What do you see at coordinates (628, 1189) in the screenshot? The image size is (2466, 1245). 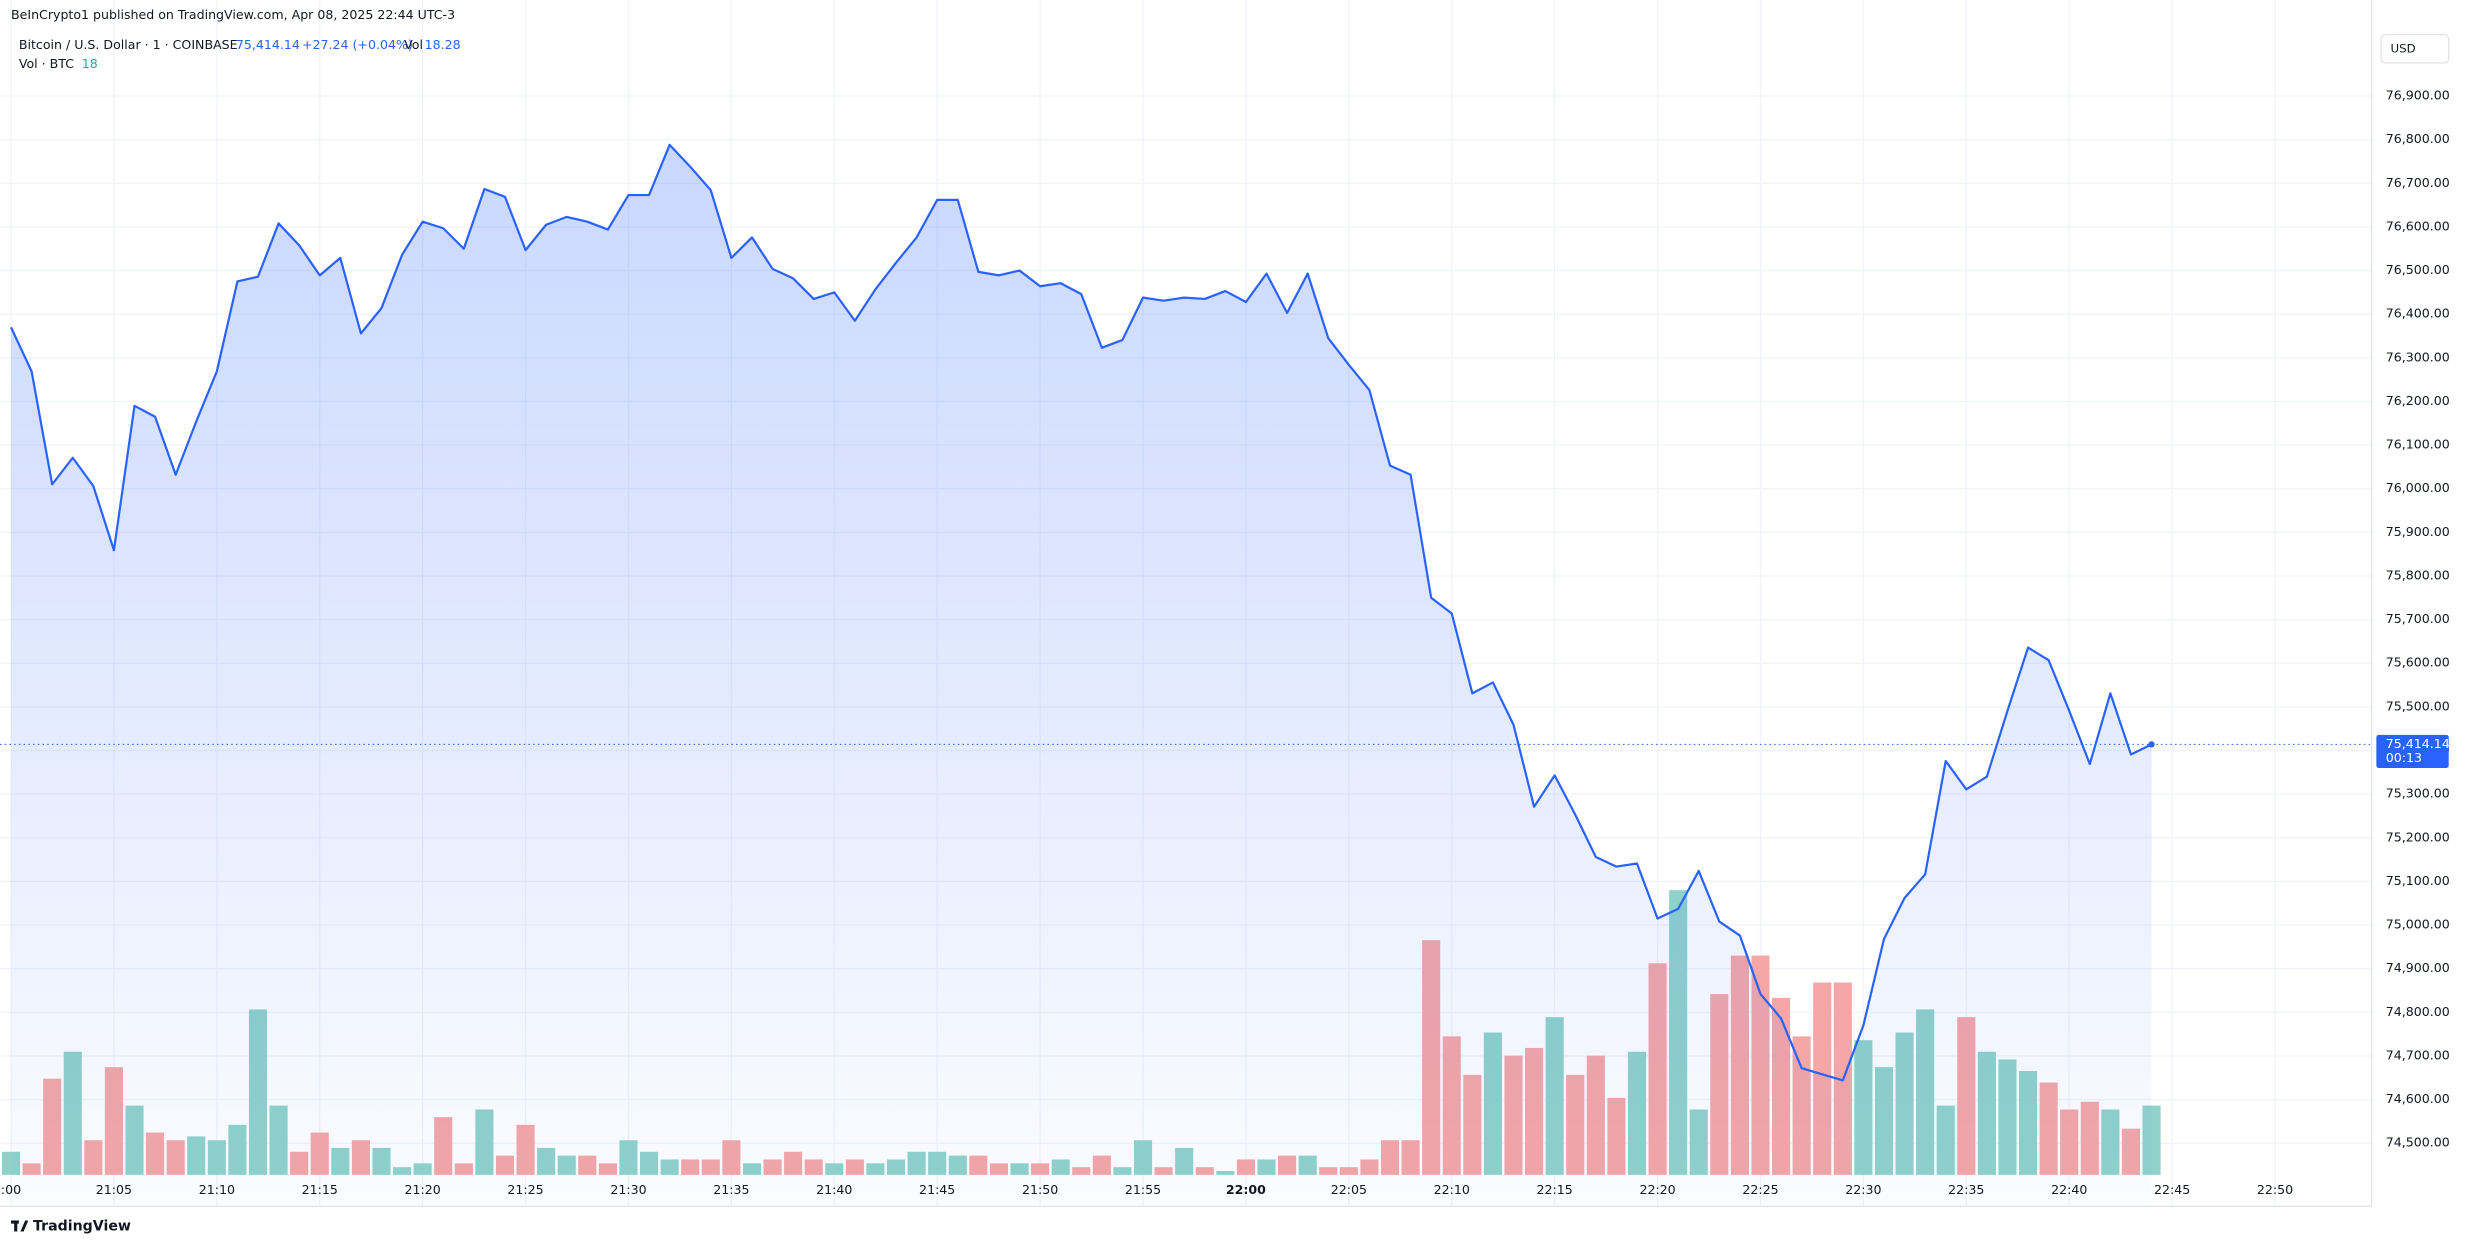 I see `x-tick-label: 21:30` at bounding box center [628, 1189].